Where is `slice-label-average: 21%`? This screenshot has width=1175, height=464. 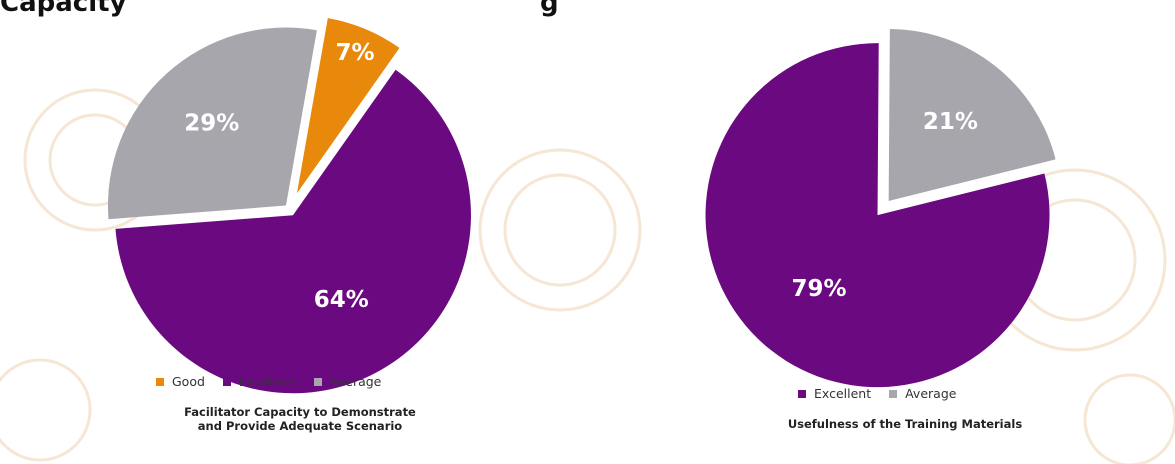 slice-label-average: 21% is located at coordinates (950, 122).